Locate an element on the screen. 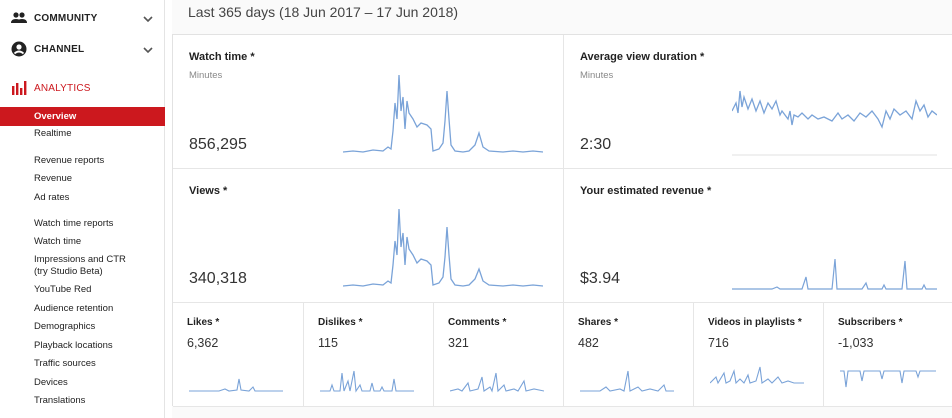 Image resolution: width=952 pixels, height=418 pixels. avg-view-duration-sparkline is located at coordinates (834, 123).